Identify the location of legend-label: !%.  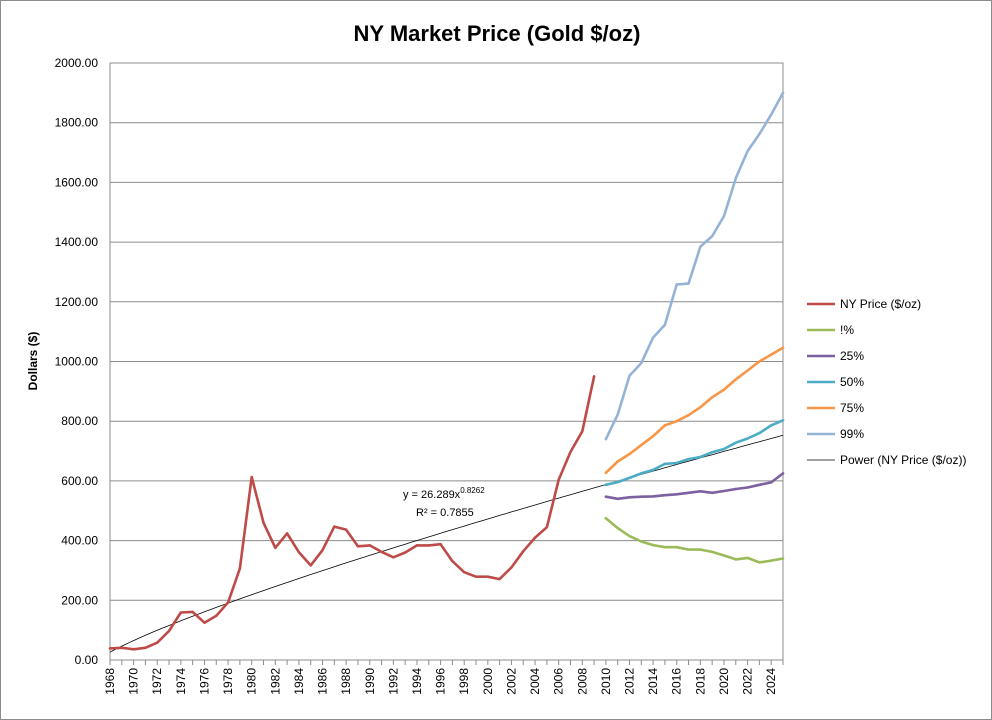
(847, 330).